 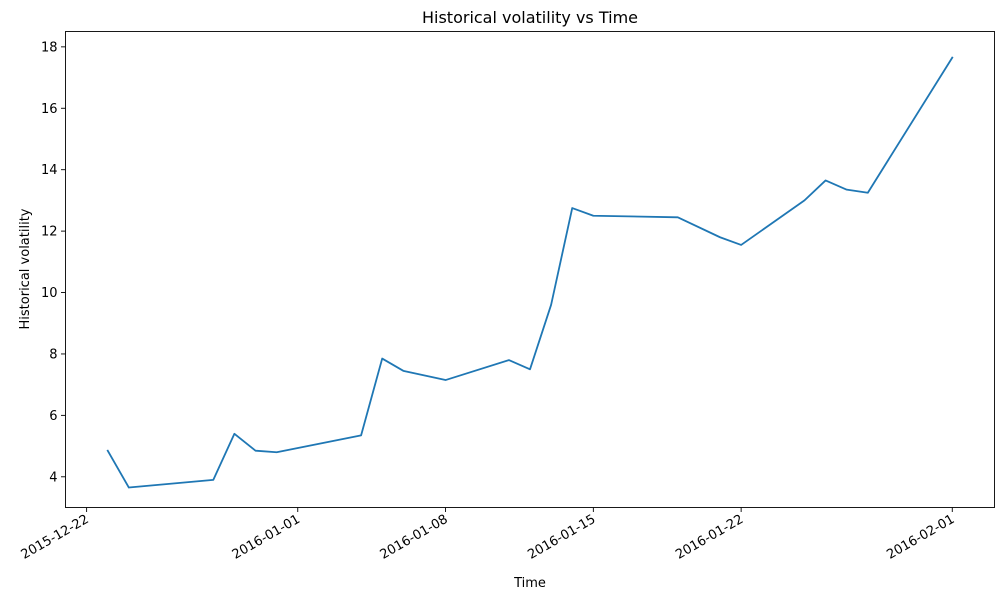 I want to click on y-tick-label: 6, so click(x=53, y=416).